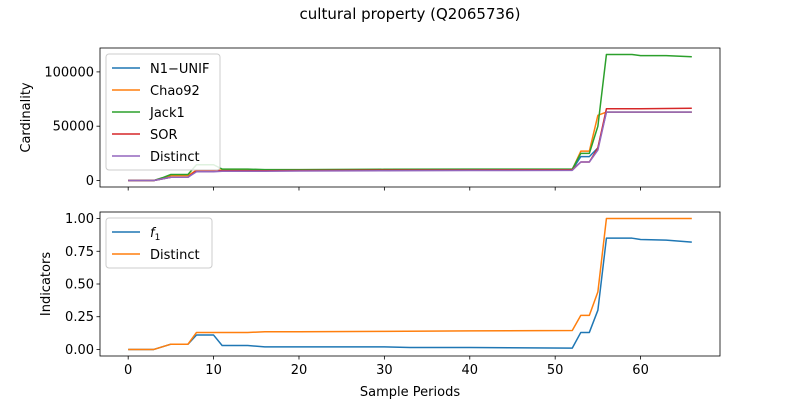 The image size is (800, 400). I want to click on legend-entry: Jack1, so click(167, 113).